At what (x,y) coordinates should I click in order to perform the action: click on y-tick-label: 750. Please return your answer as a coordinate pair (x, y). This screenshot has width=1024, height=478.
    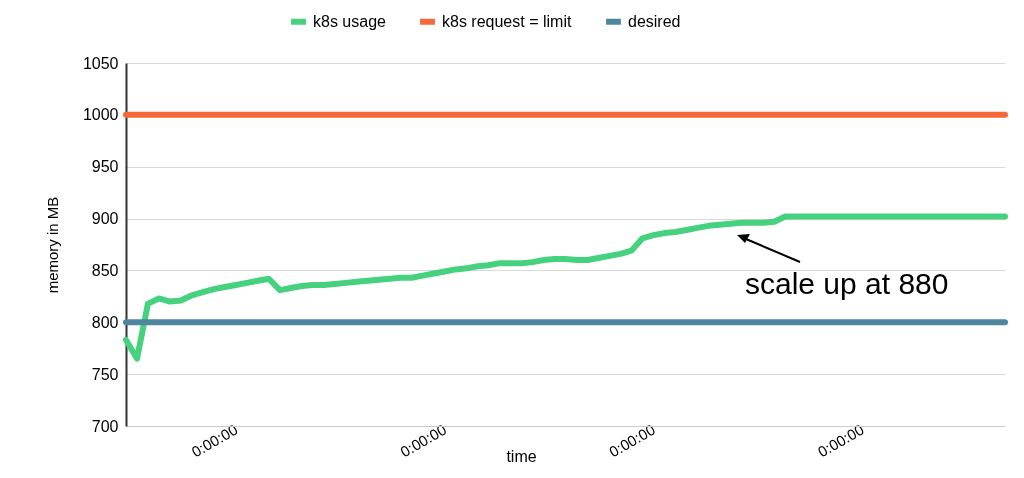
    Looking at the image, I should click on (105, 374).